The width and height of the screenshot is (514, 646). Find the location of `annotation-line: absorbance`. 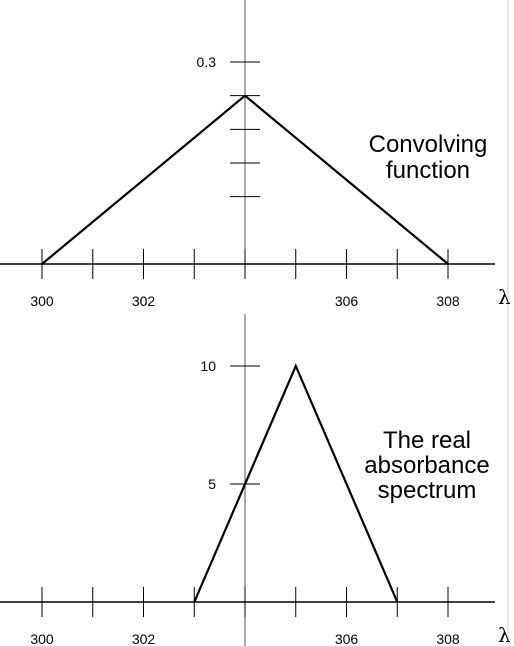

annotation-line: absorbance is located at coordinates (426, 465).